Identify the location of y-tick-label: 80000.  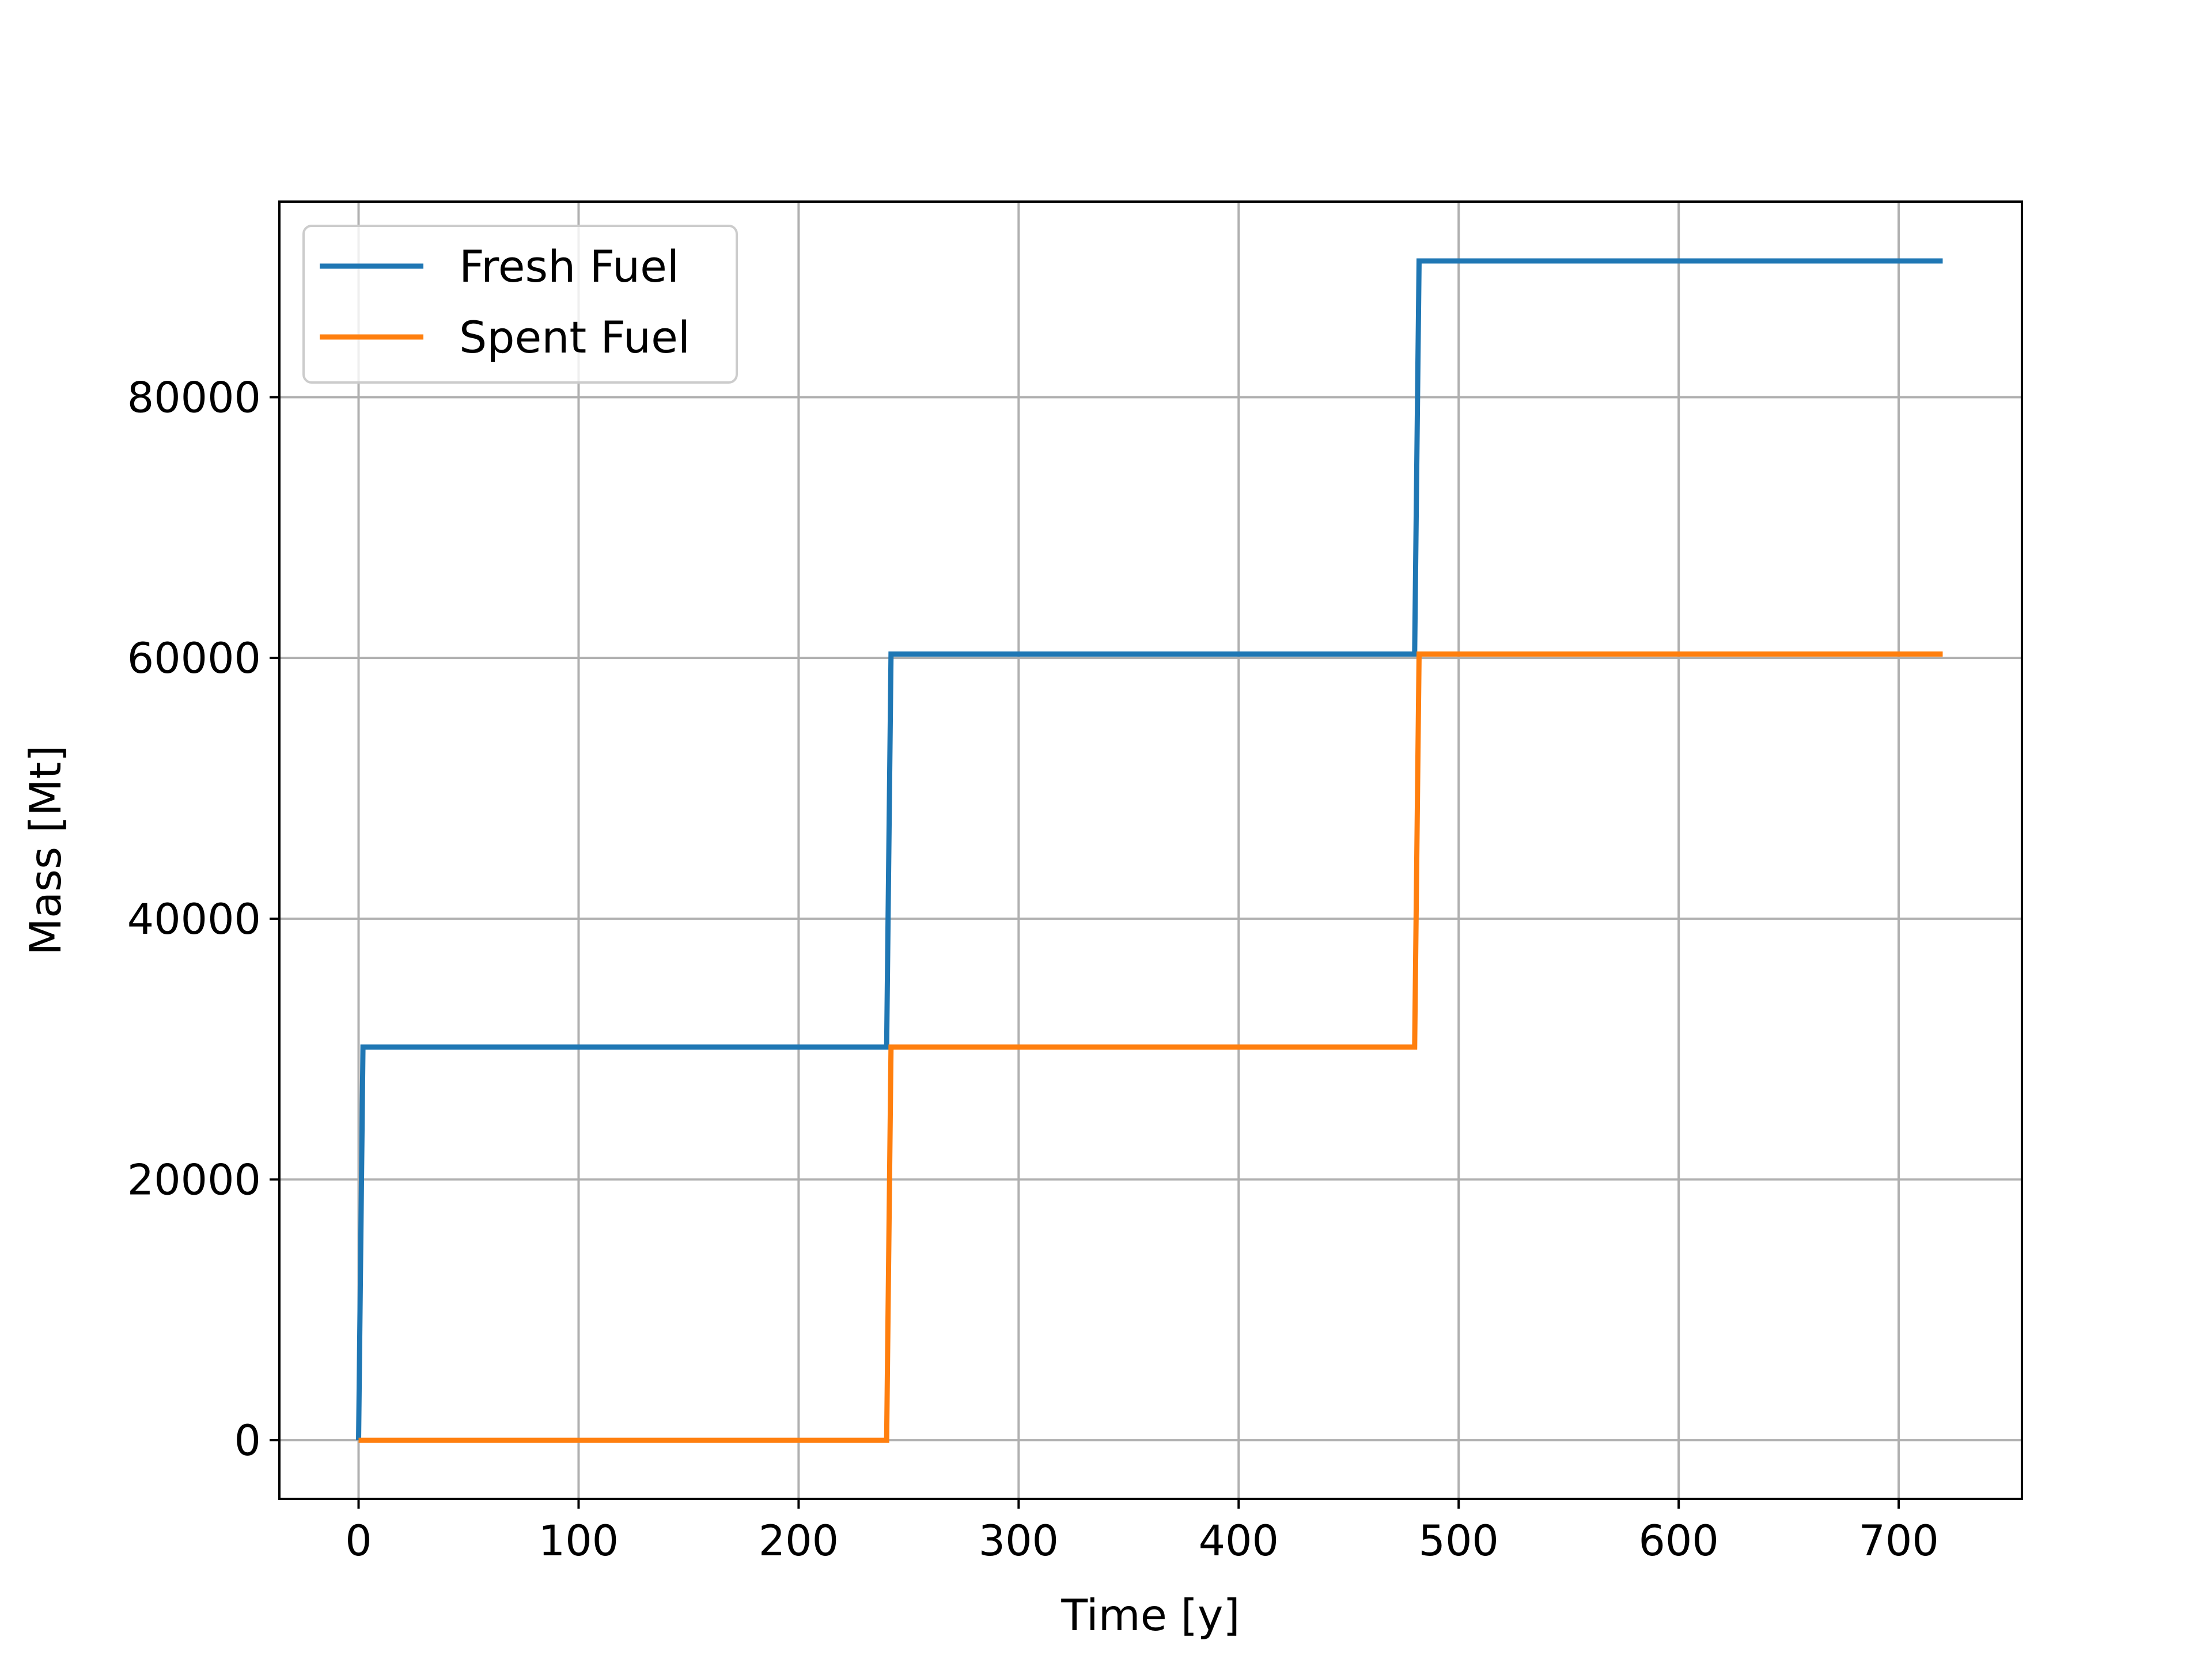
(194, 397).